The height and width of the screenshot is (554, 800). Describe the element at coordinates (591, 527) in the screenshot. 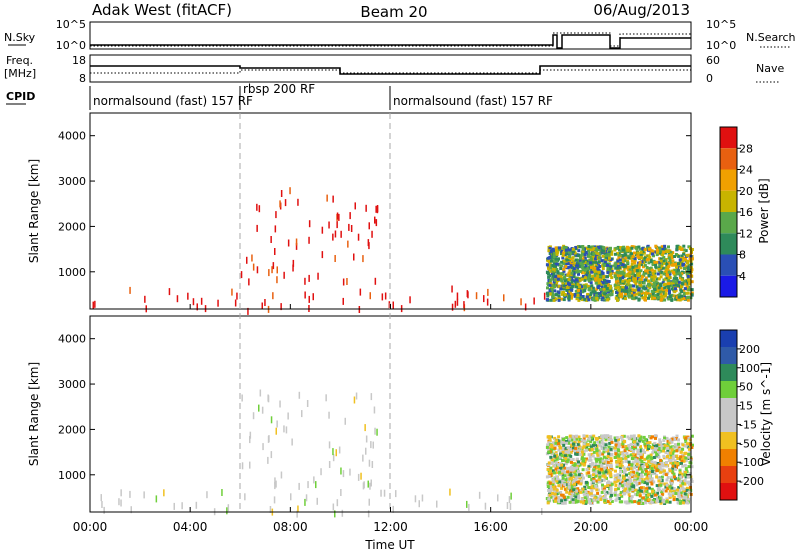

I see `x-tick-label: 20:00` at that location.